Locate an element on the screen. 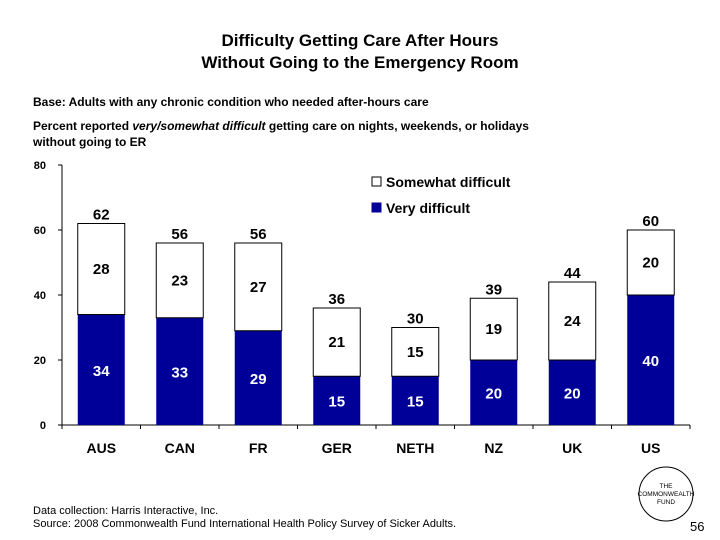  data-label-somewhat-difficult: 15 is located at coordinates (415, 352).